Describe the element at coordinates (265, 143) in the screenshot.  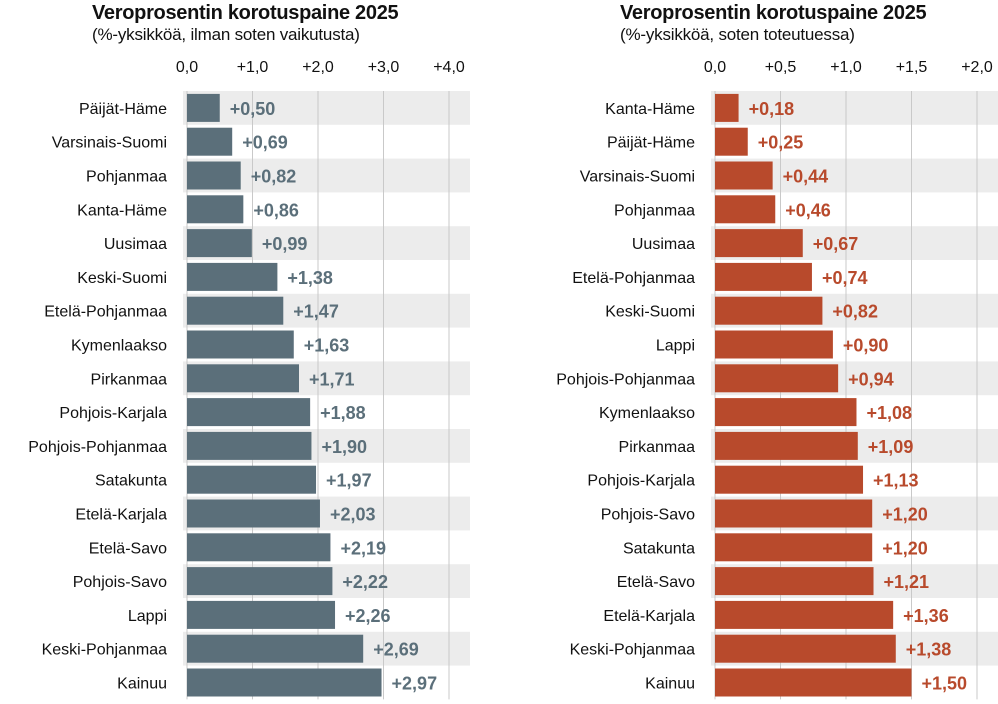
I see `data-label: +0,69` at that location.